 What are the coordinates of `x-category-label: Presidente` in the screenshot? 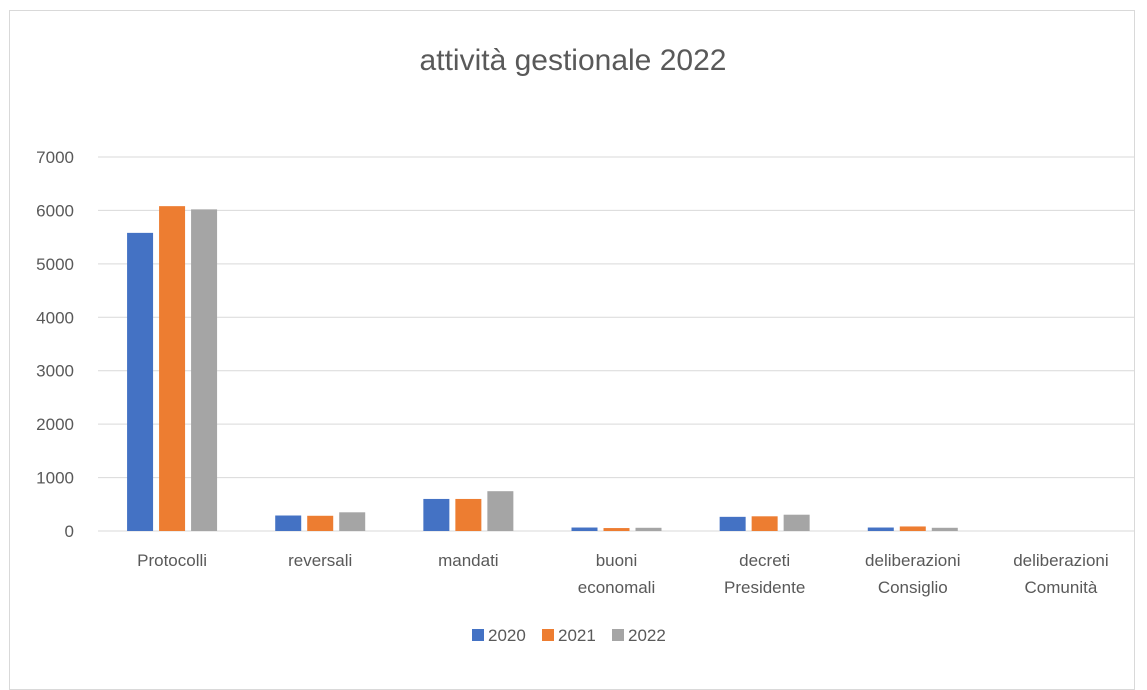 It's located at (764, 587).